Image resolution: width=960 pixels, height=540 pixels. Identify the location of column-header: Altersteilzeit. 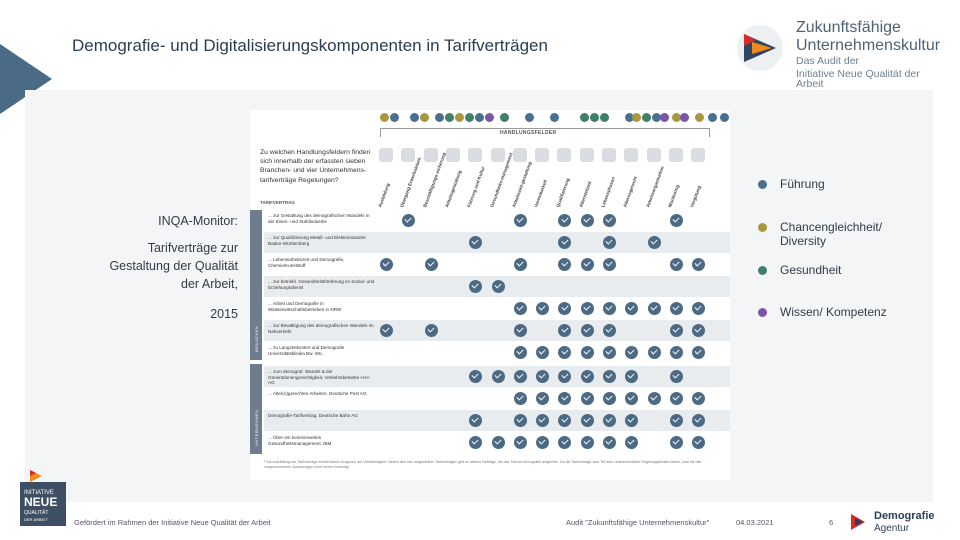
(585, 190).